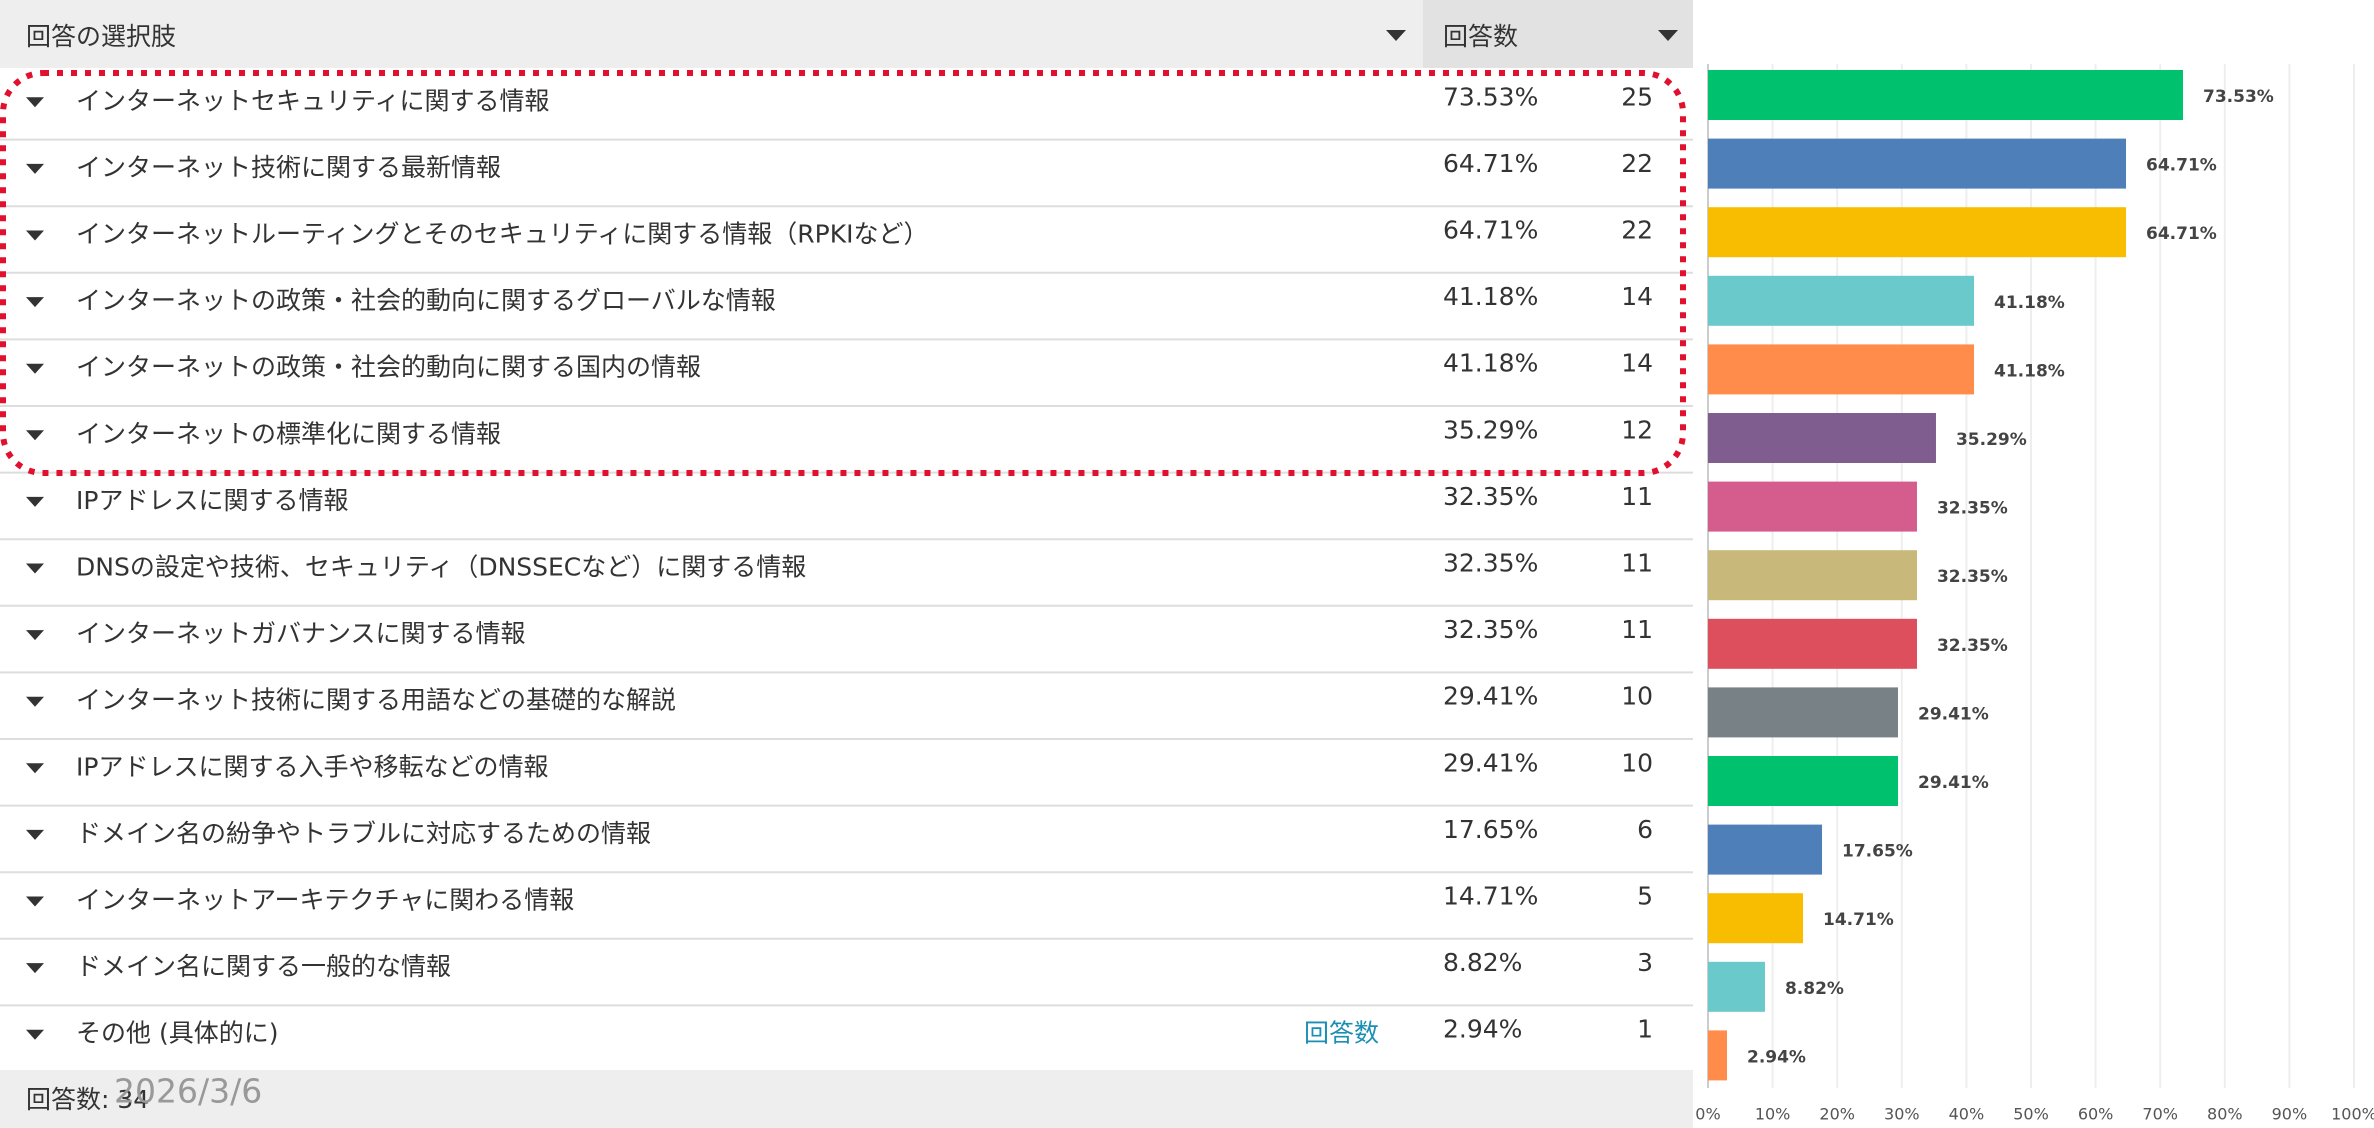 The height and width of the screenshot is (1128, 2374). What do you see at coordinates (1637, 429) in the screenshot?
I see `count: 12` at bounding box center [1637, 429].